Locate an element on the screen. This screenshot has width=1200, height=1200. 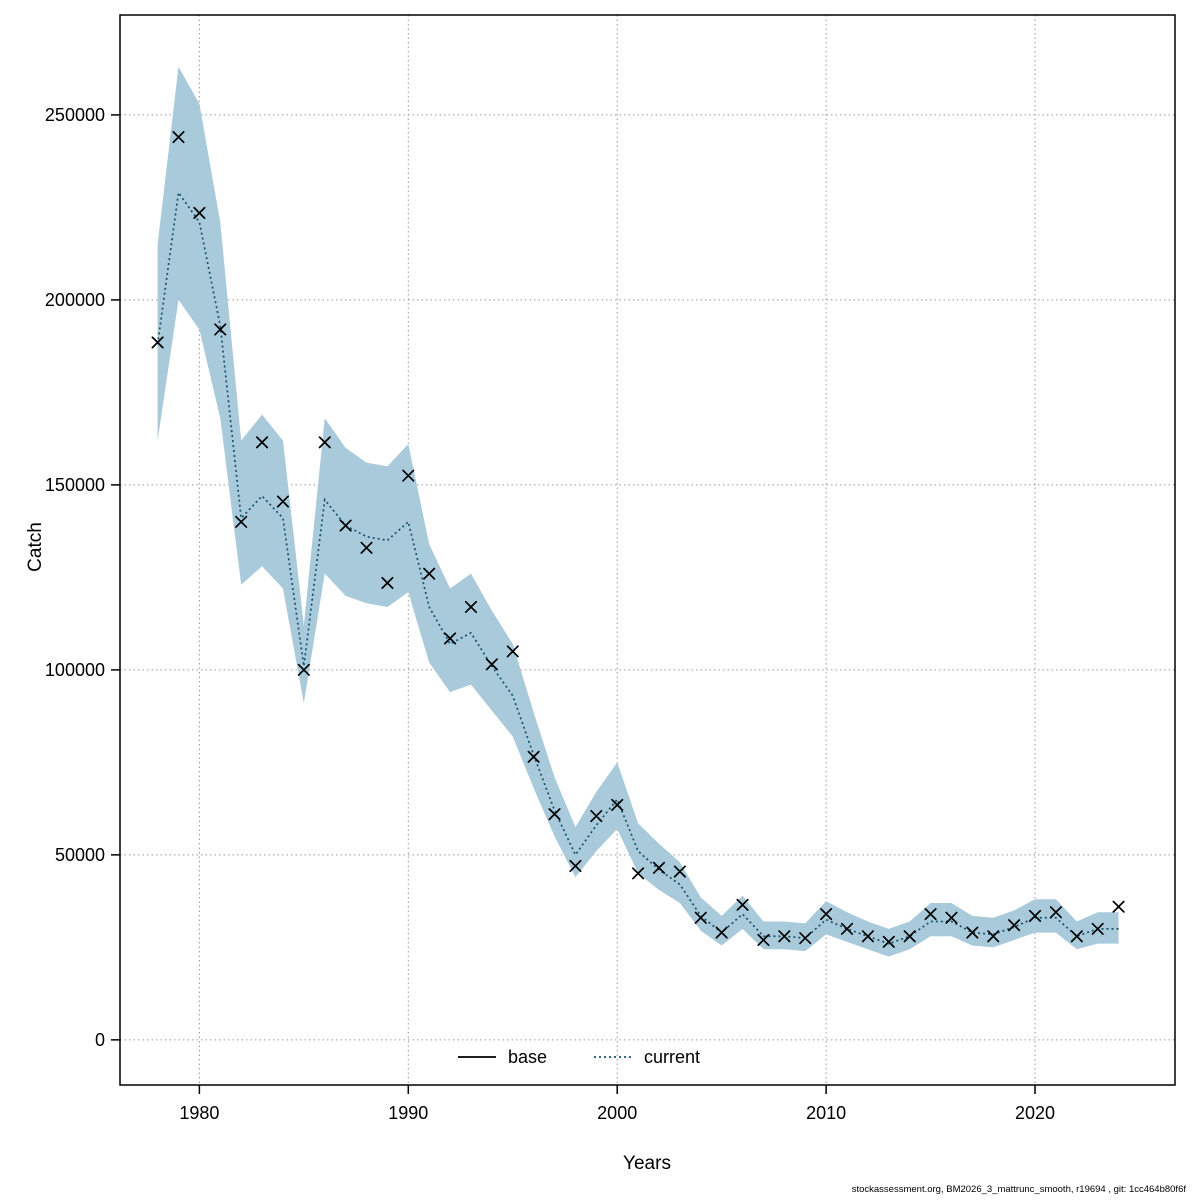
y-axis-title: Catch is located at coordinates (35, 547).